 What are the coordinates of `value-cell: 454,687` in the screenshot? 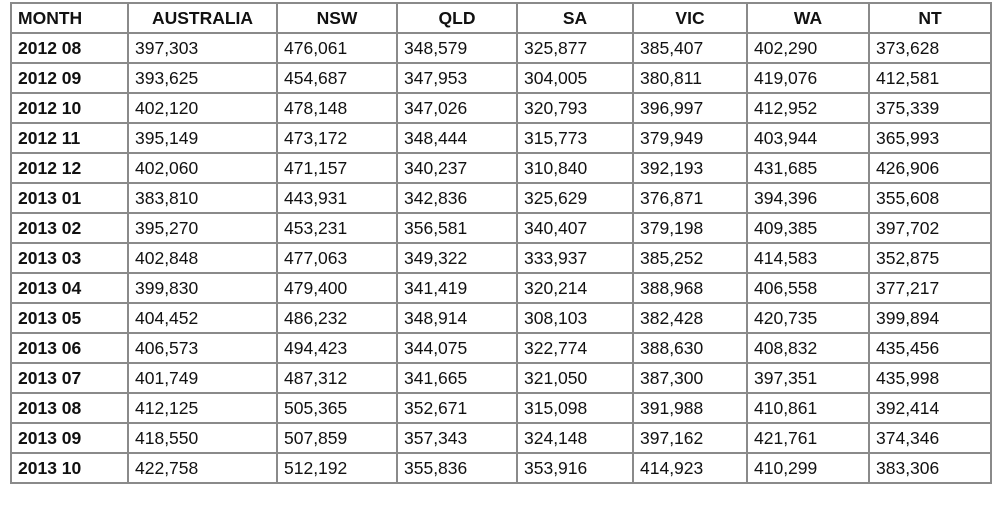 It's located at (337, 78).